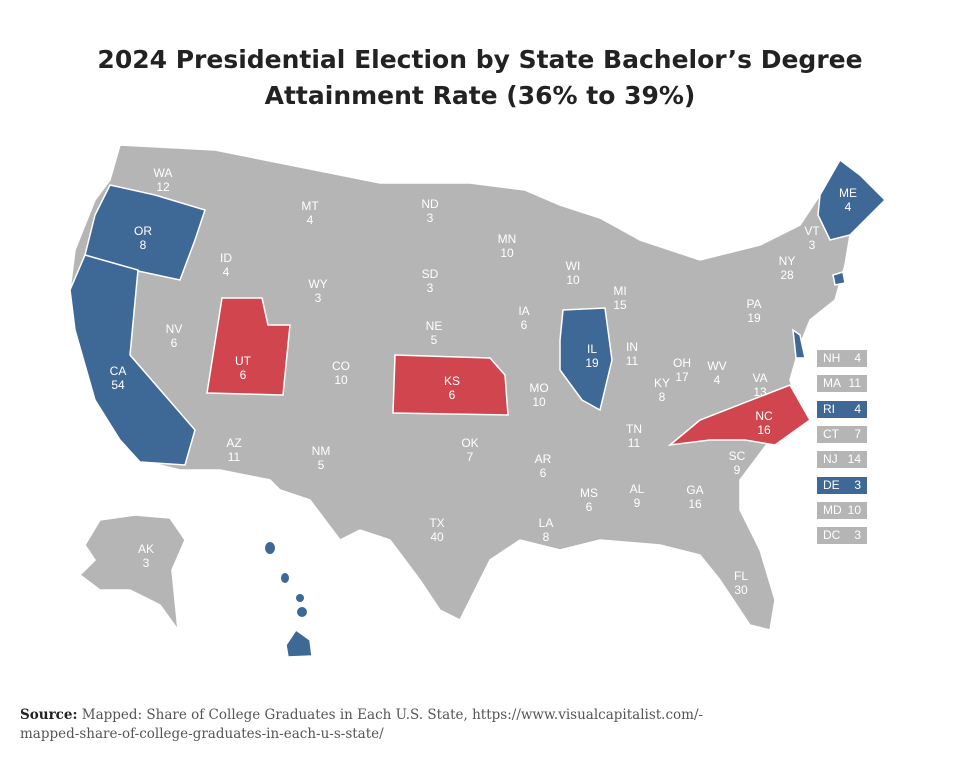  I want to click on state-abbr: SD, so click(430, 274).